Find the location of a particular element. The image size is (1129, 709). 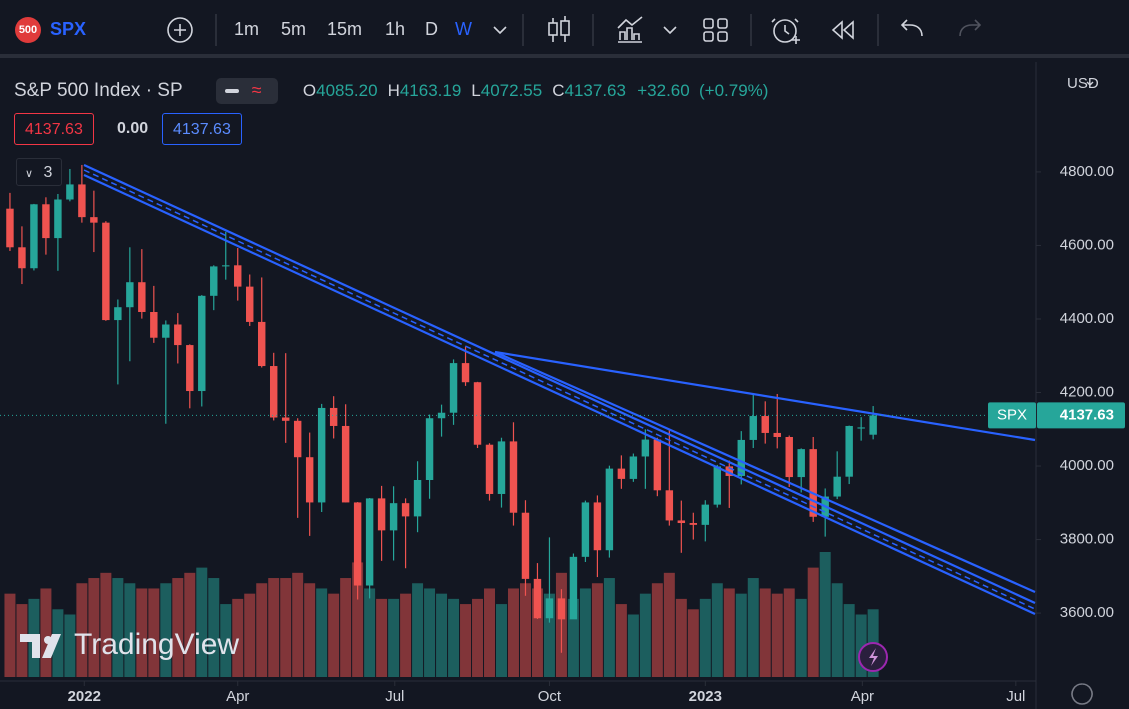

undo-icon is located at coordinates (911, 28).